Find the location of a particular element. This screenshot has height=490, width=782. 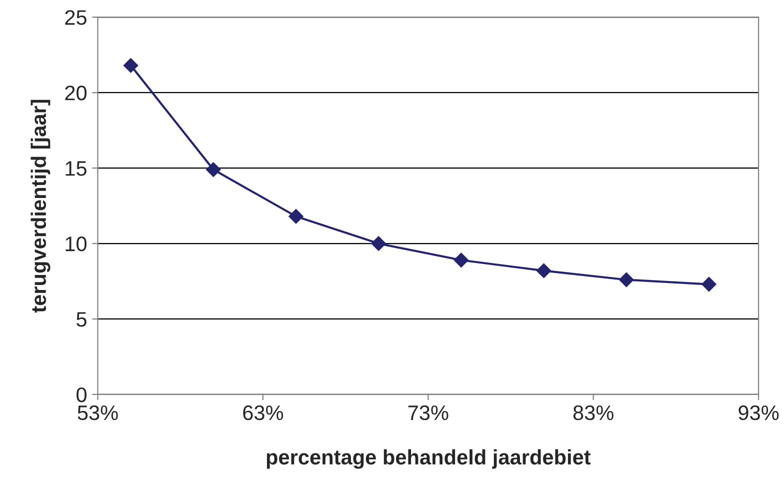

x-tick-label: 53% is located at coordinates (98, 412).